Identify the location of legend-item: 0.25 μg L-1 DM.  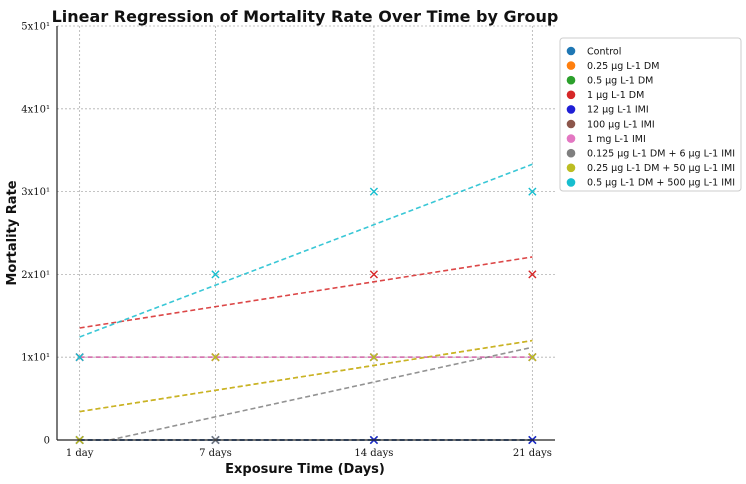
(612, 66).